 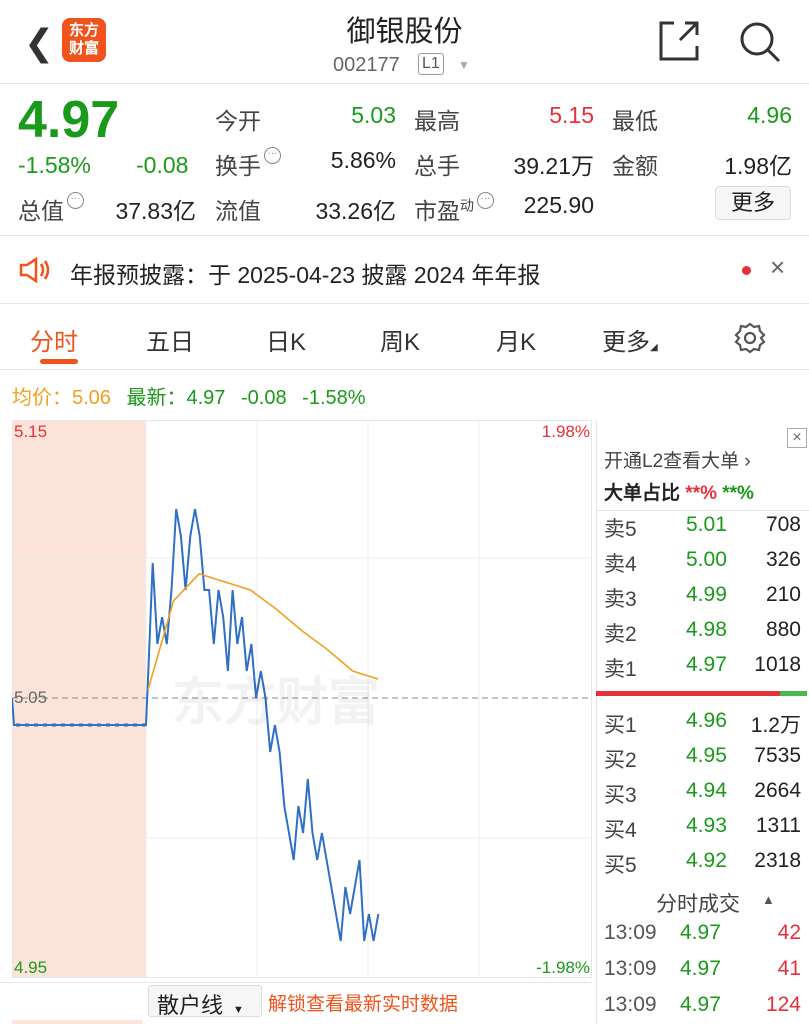 What do you see at coordinates (79, 699) in the screenshot?
I see `pre-market-zone` at bounding box center [79, 699].